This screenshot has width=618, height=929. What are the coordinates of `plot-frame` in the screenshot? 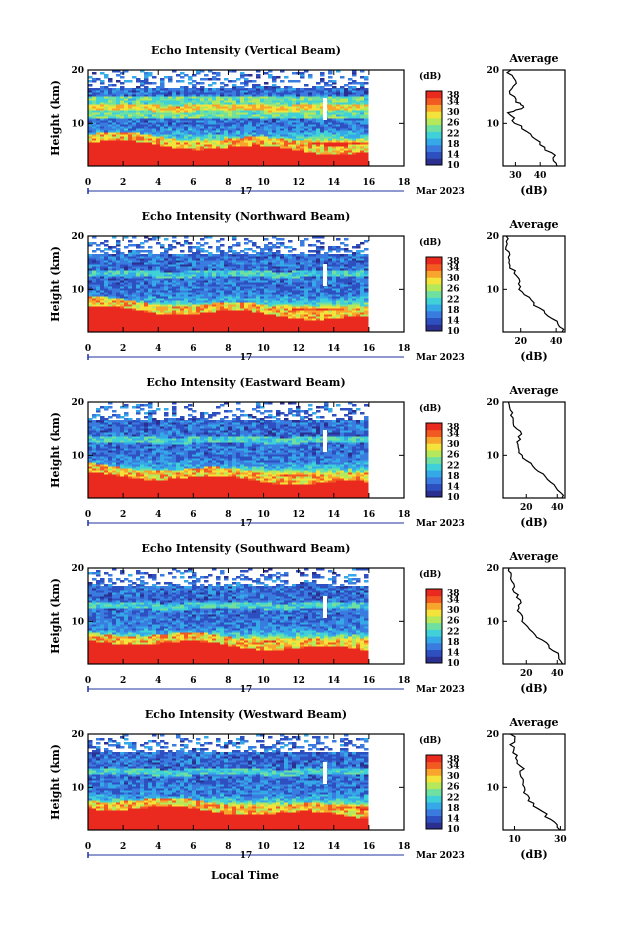 It's located at (246, 118).